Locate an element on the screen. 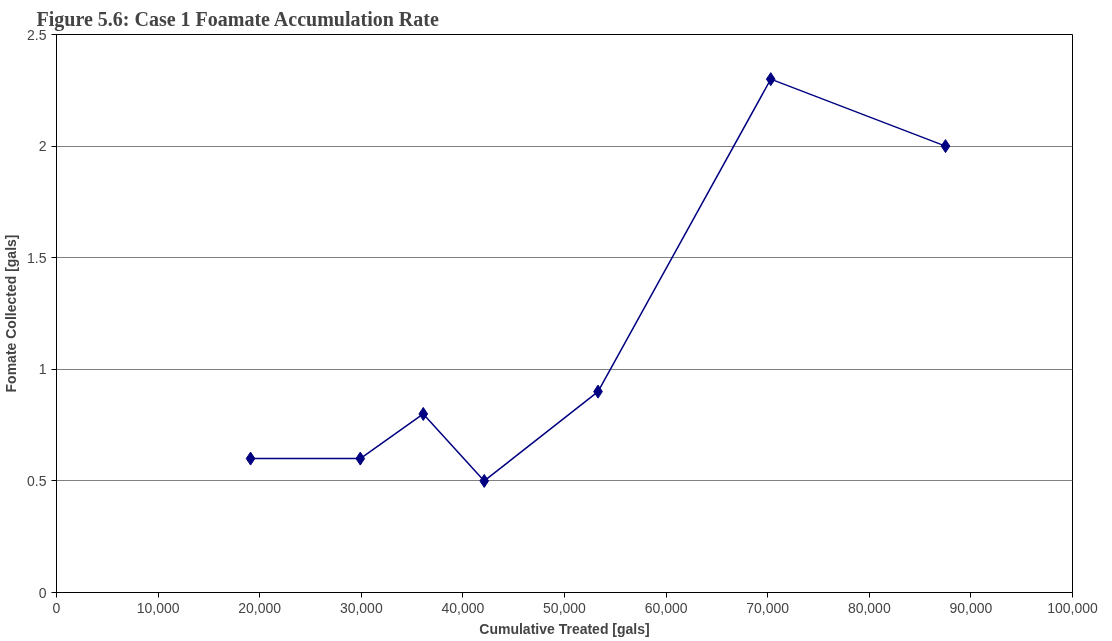 The height and width of the screenshot is (641, 1112). x-tick-label: 40,000 is located at coordinates (463, 607).